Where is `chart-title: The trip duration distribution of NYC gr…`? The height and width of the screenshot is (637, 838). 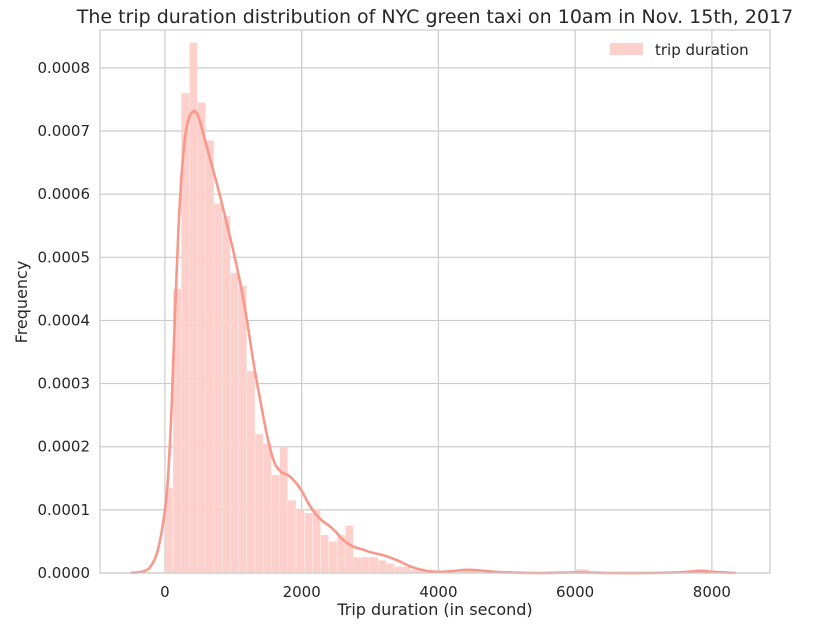 chart-title: The trip duration distribution of NYC gr… is located at coordinates (435, 17).